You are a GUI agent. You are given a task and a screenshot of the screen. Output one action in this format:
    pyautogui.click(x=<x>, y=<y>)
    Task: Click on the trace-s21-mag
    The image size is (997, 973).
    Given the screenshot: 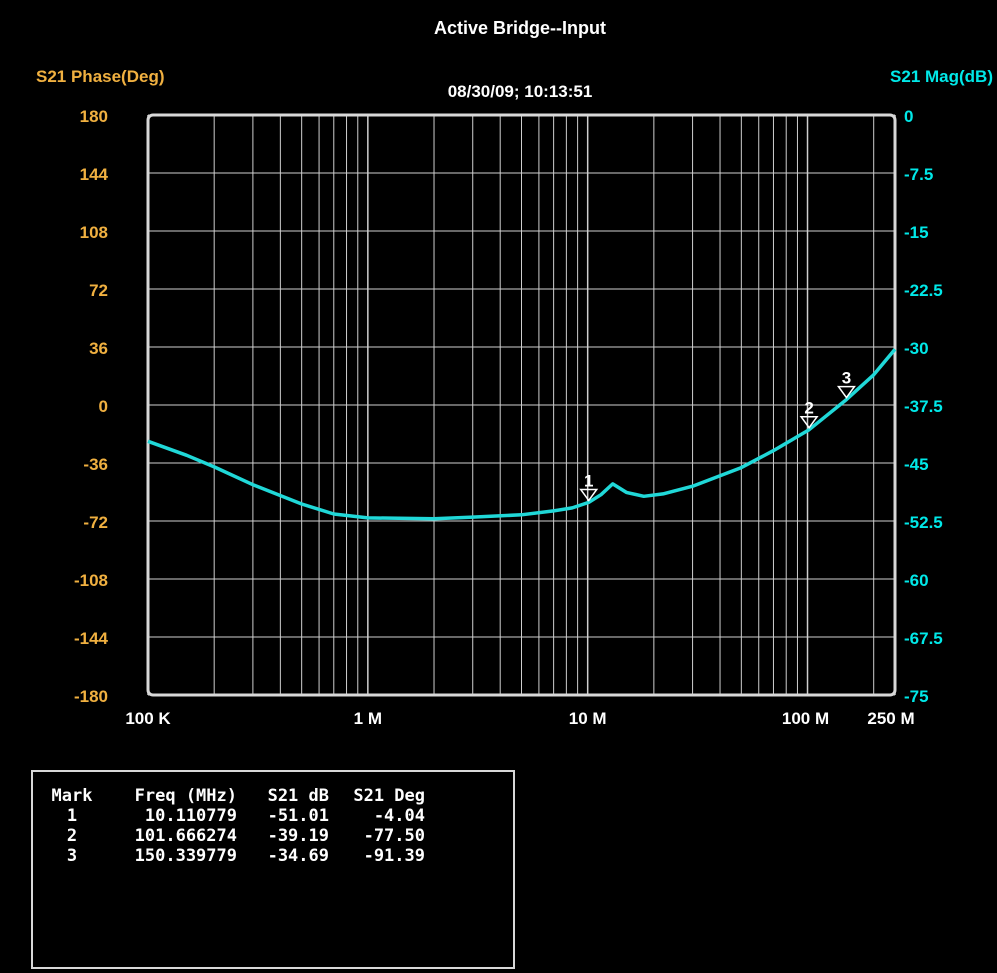 What is the action you would take?
    pyautogui.click(x=522, y=434)
    